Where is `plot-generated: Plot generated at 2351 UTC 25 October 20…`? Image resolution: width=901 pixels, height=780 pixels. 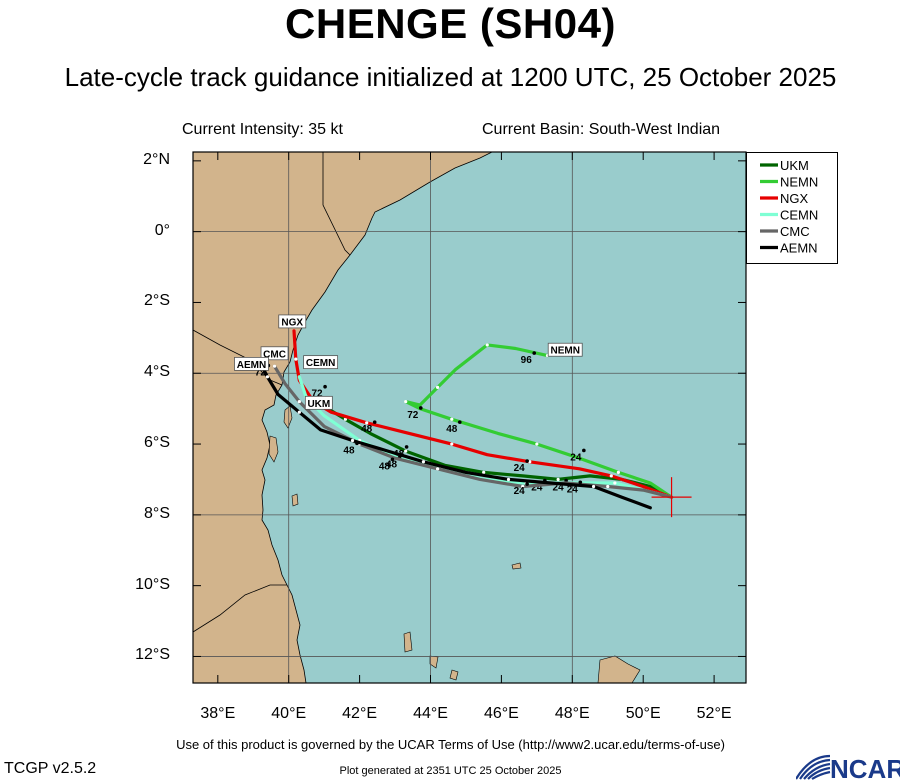
plot-generated: Plot generated at 2351 UTC 25 October 20… is located at coordinates (450, 771).